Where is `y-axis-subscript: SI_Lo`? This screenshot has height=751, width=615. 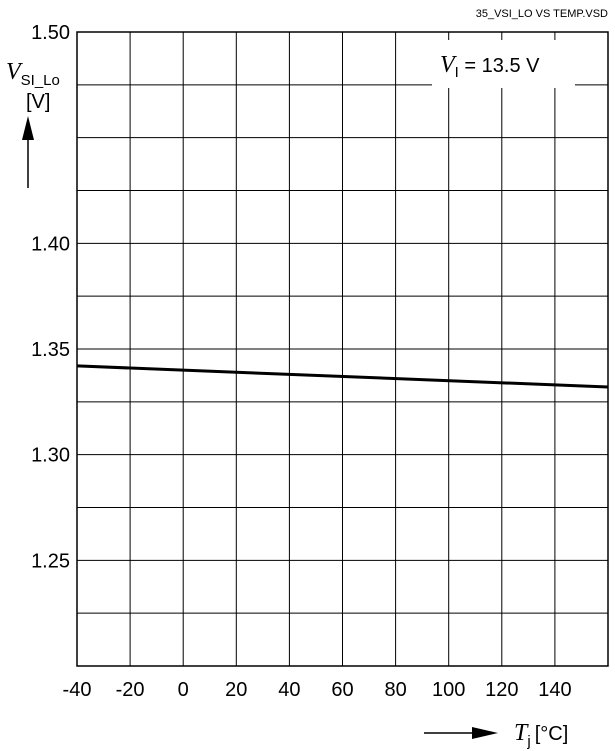 y-axis-subscript: SI_Lo is located at coordinates (40, 80).